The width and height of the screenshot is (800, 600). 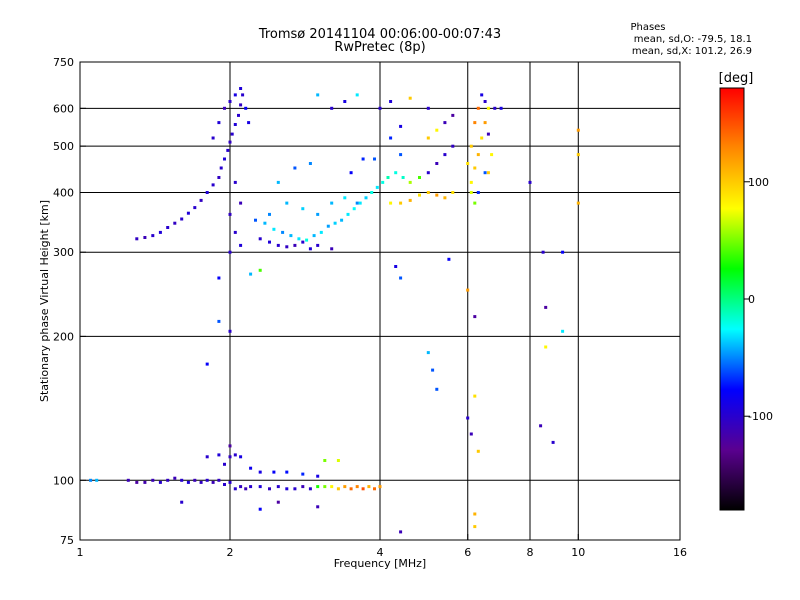 What do you see at coordinates (758, 182) in the screenshot?
I see `colorbar-tick-label: 100` at bounding box center [758, 182].